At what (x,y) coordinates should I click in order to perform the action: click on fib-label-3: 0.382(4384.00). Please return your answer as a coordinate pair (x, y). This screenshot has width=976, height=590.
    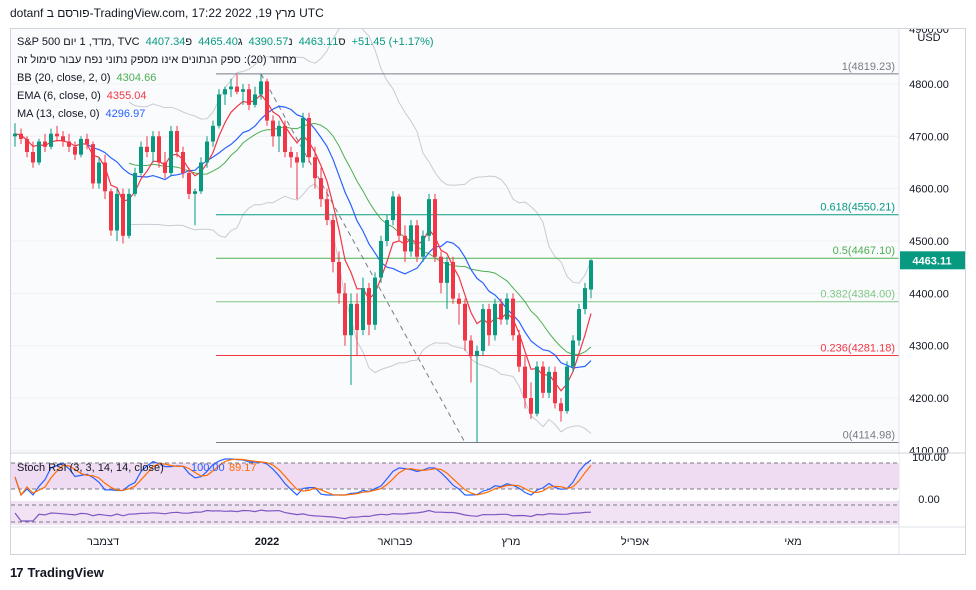
    Looking at the image, I should click on (857, 295).